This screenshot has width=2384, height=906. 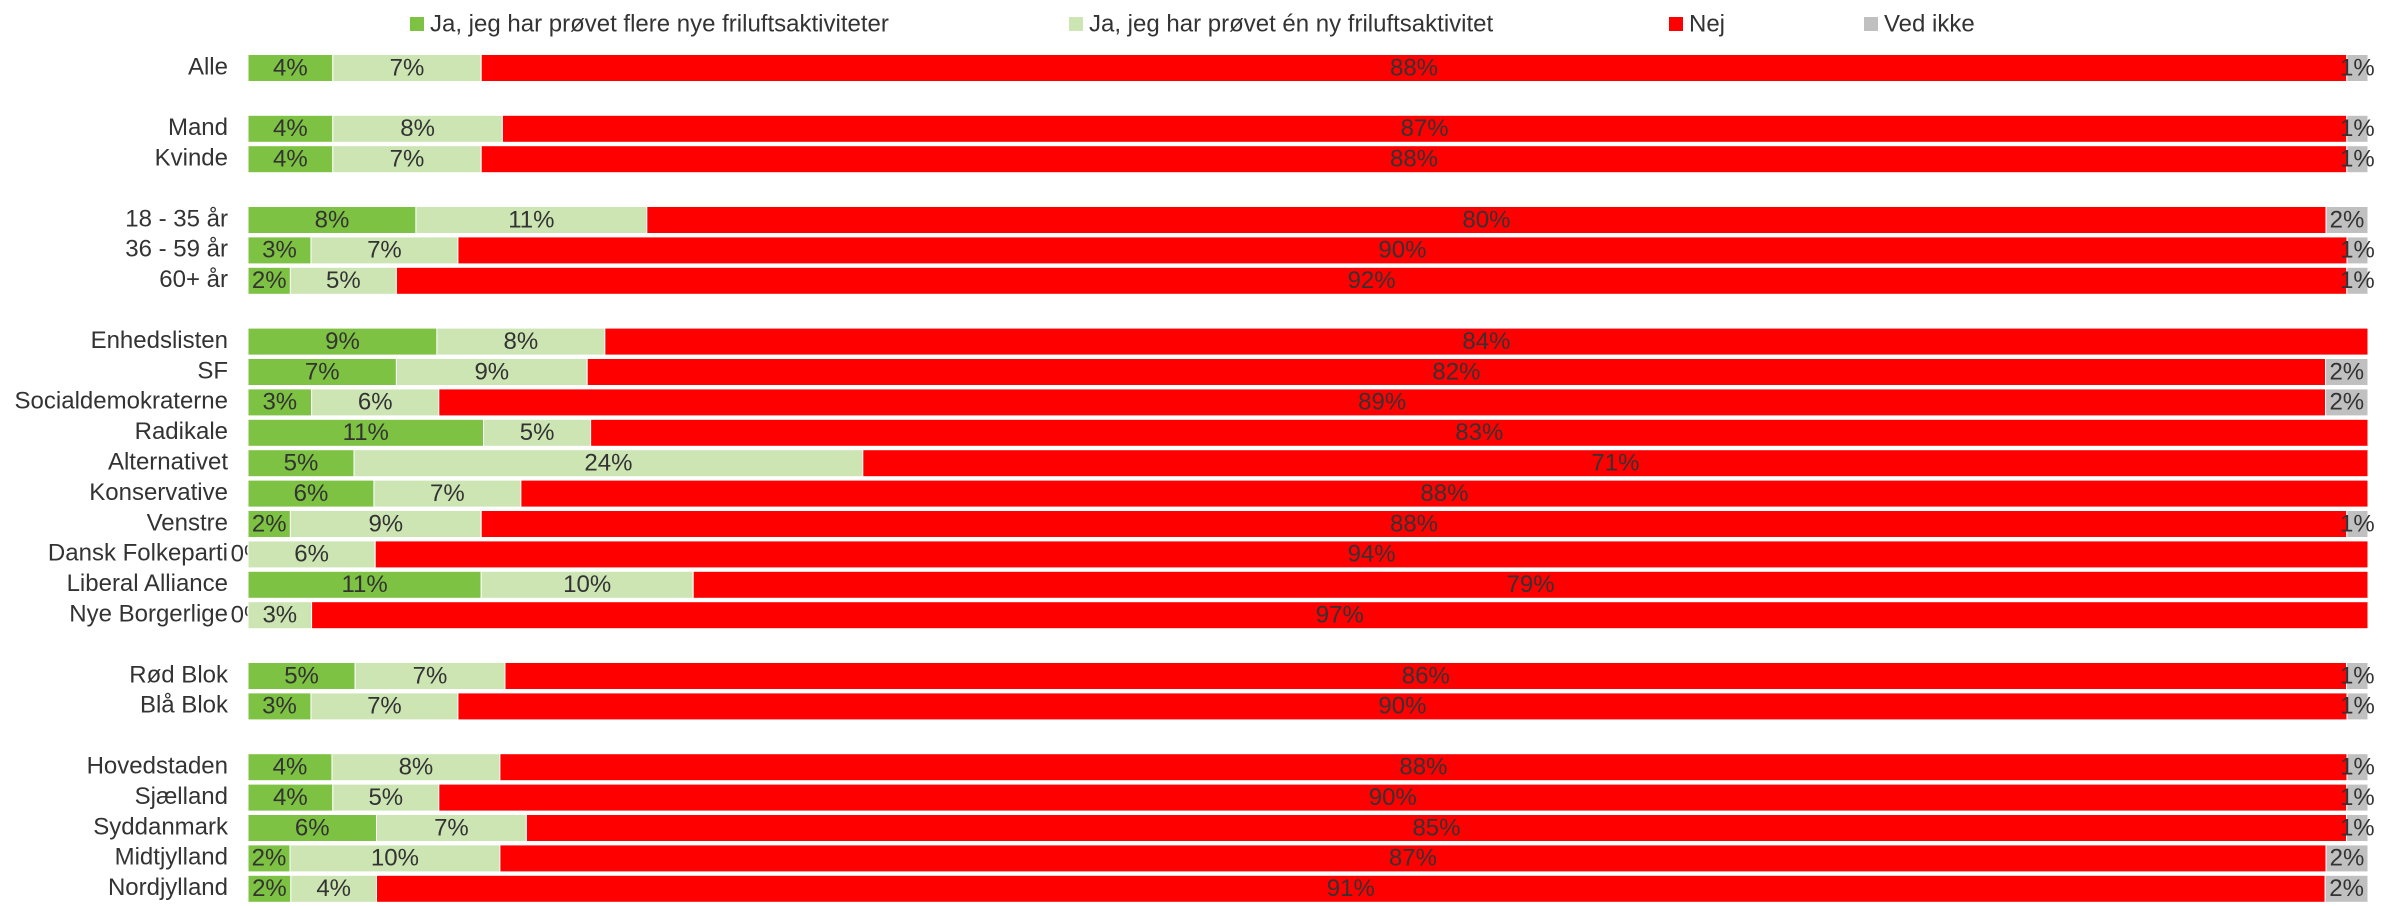 What do you see at coordinates (171, 857) in the screenshot?
I see `y-tick-label: Midtjylland` at bounding box center [171, 857].